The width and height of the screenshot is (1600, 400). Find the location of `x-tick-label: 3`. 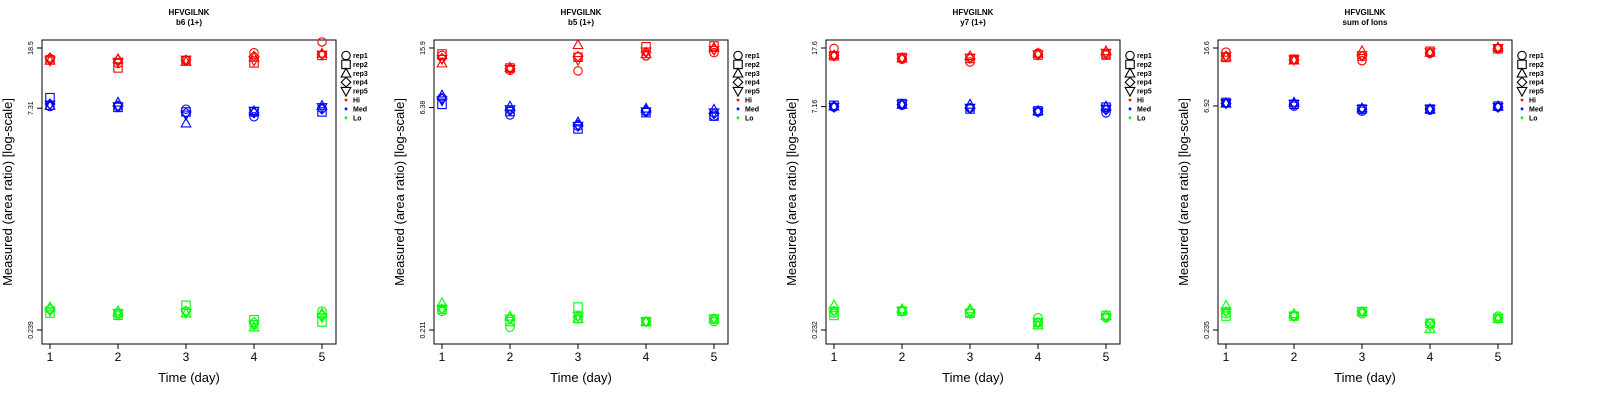

x-tick-label: 3 is located at coordinates (578, 357).